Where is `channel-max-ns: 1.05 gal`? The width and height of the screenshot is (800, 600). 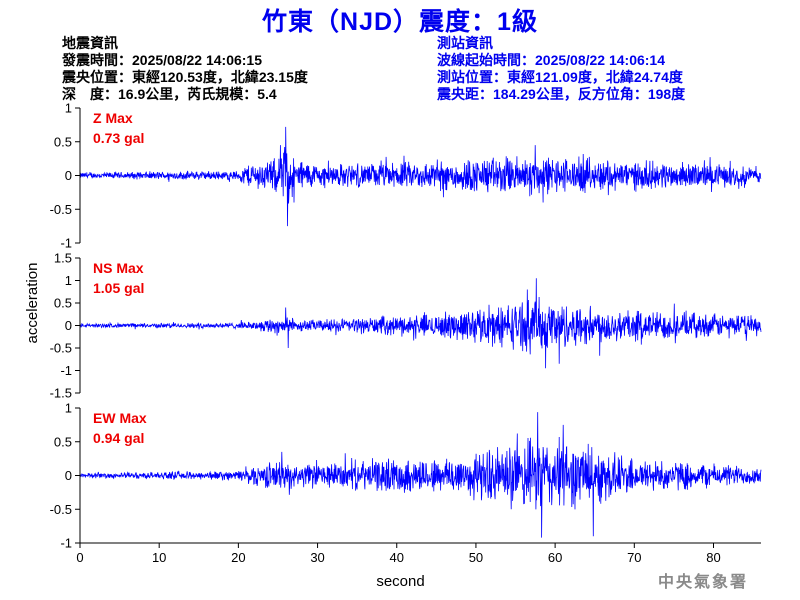 channel-max-ns: 1.05 gal is located at coordinates (118, 288).